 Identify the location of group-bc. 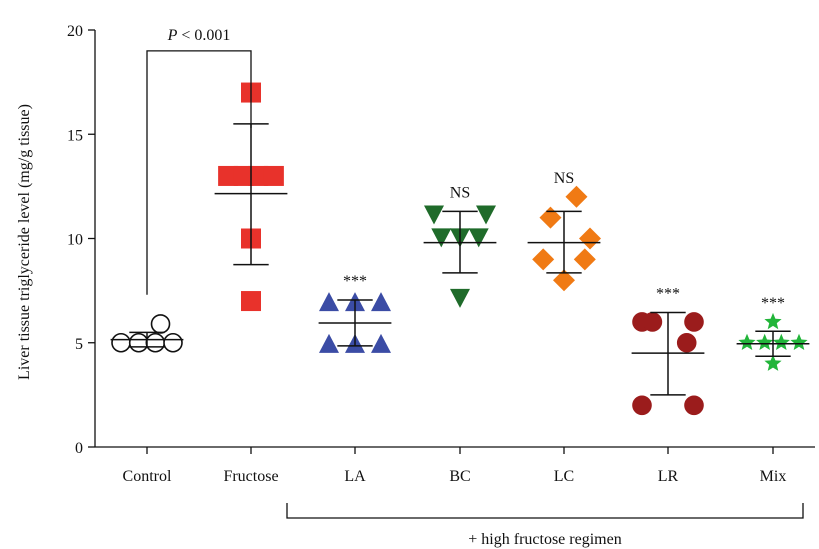
(460, 256).